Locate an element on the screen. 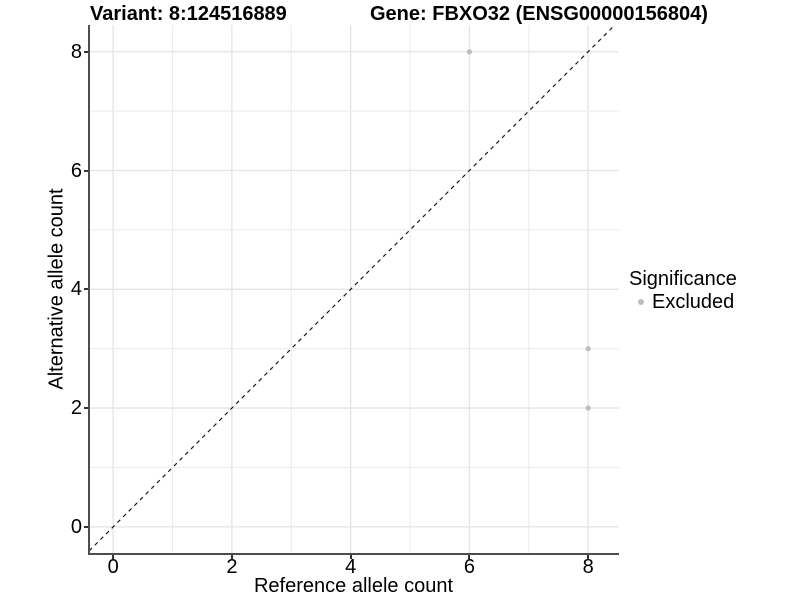 The height and width of the screenshot is (600, 800). y-tick-label-8: 8 is located at coordinates (76, 51).